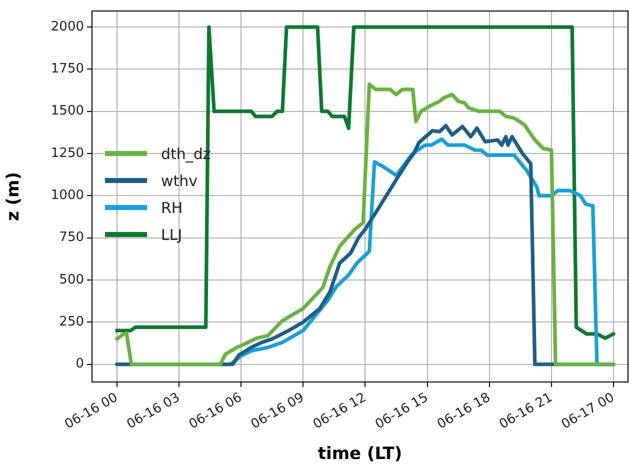 This screenshot has width=629, height=469. I want to click on y-tick-label: 500, so click(71, 280).